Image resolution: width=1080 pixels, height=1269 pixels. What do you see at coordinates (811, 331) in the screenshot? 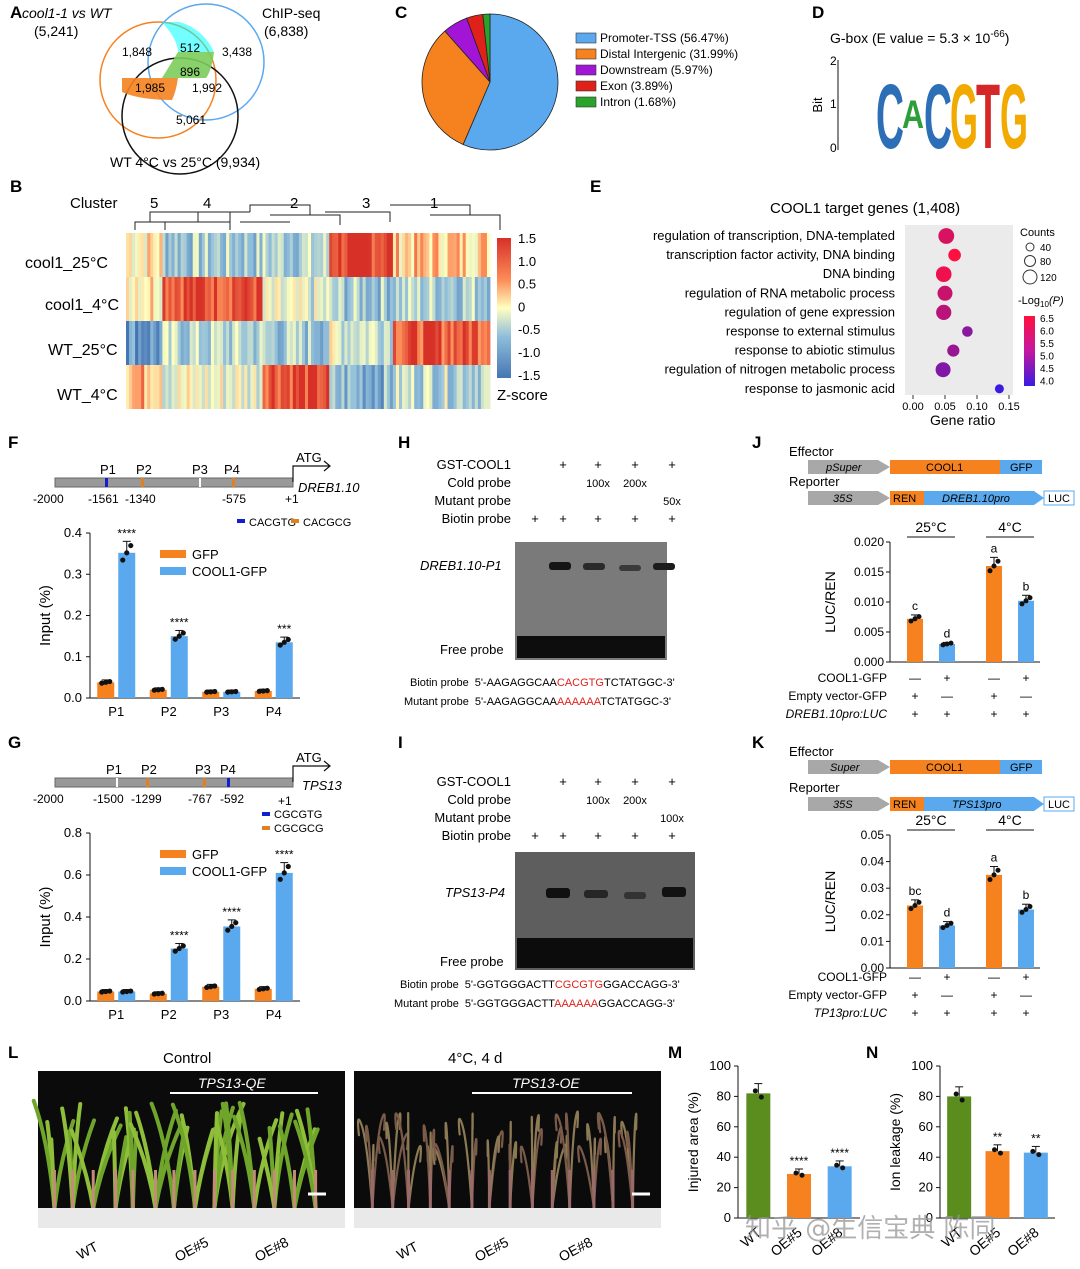
I see `go-term-6: response to external stimulus` at bounding box center [811, 331].